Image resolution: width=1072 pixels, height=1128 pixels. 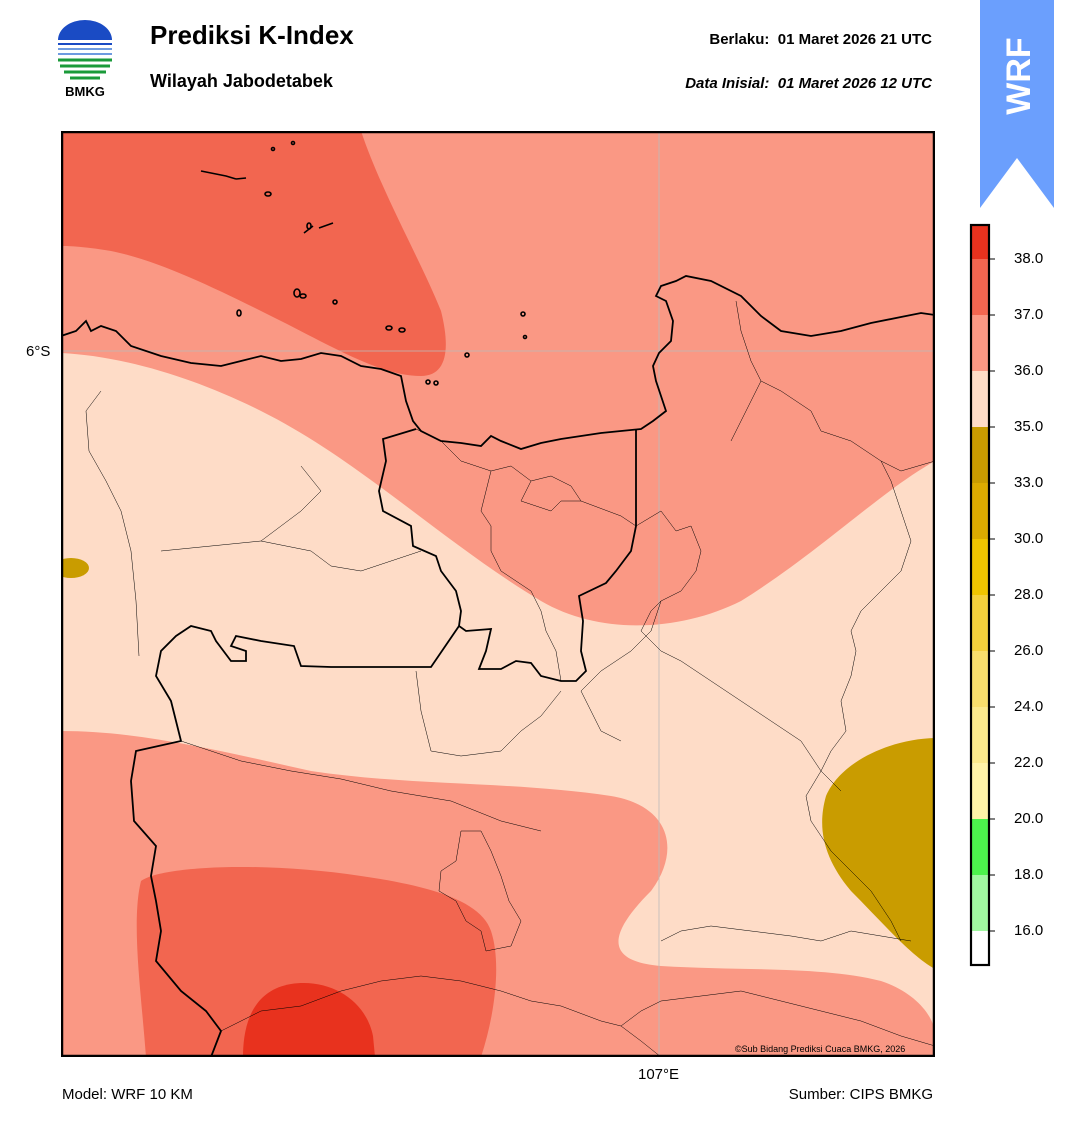 What do you see at coordinates (127, 1094) in the screenshot?
I see `model-info: Model: WRF 10 KM` at bounding box center [127, 1094].